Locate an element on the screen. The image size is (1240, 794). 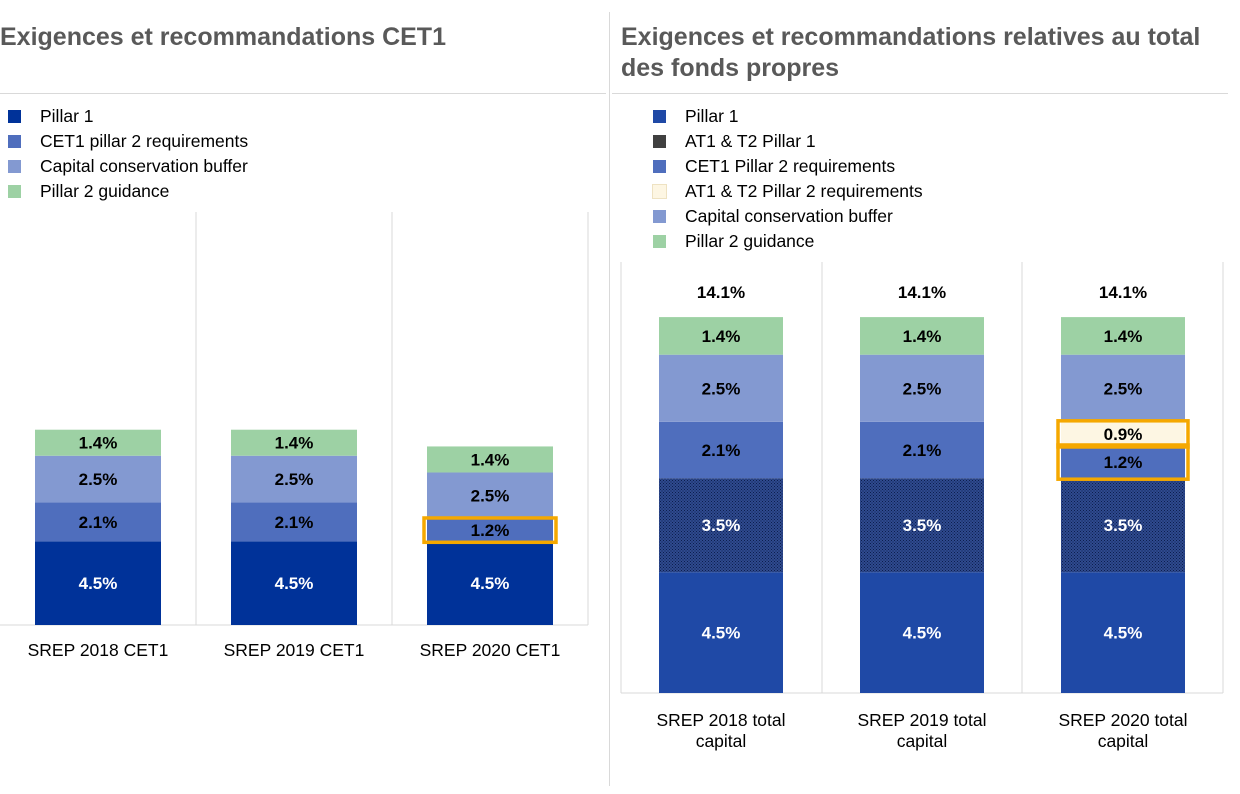
right-legend-item: AT1 & T2 Pillar 1 is located at coordinates (788, 141).